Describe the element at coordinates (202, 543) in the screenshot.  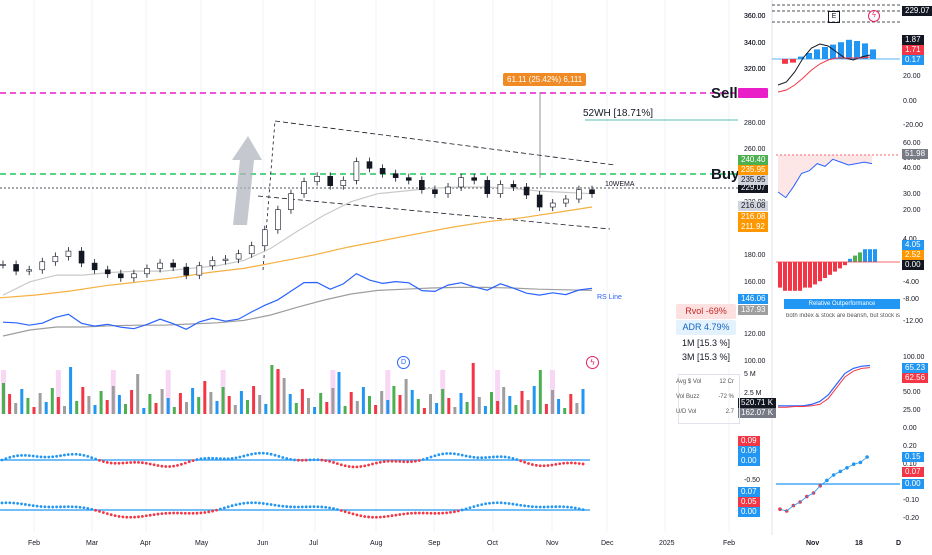
I see `x-tick-label: May` at that location.